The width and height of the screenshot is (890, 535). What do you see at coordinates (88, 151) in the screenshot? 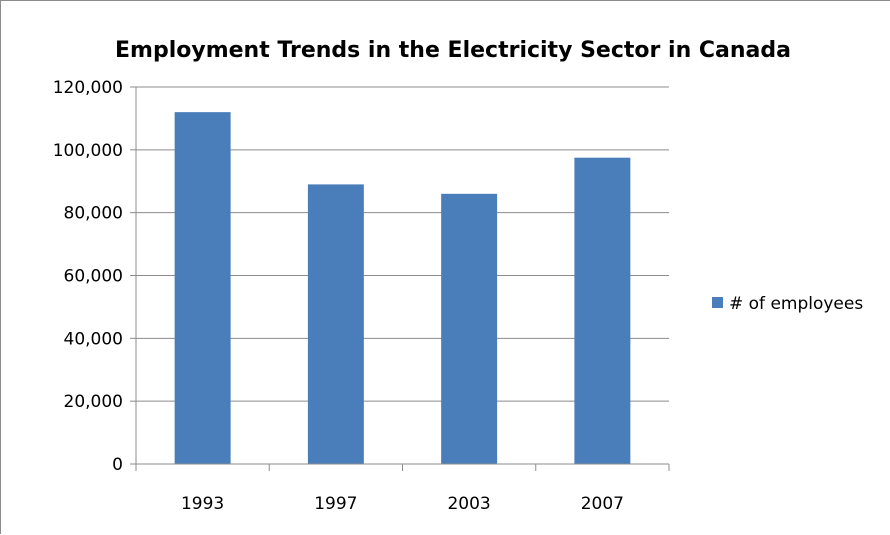
I see `y-tick-label: 100,000` at bounding box center [88, 151].